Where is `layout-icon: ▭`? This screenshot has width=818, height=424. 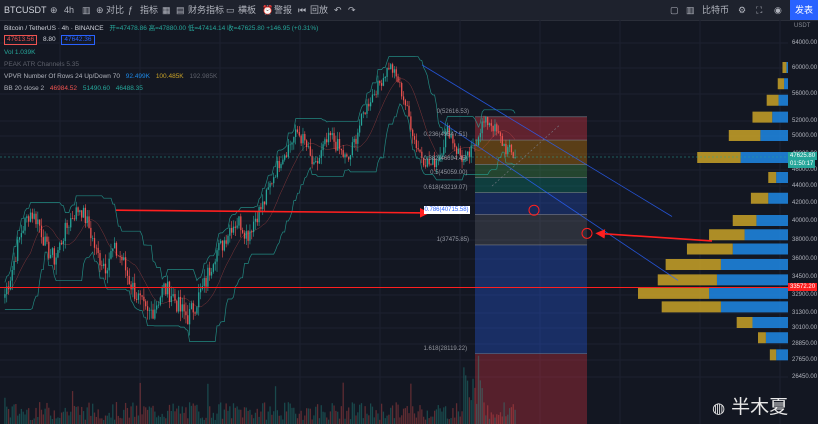
layout-icon: ▭ is located at coordinates (230, 10).